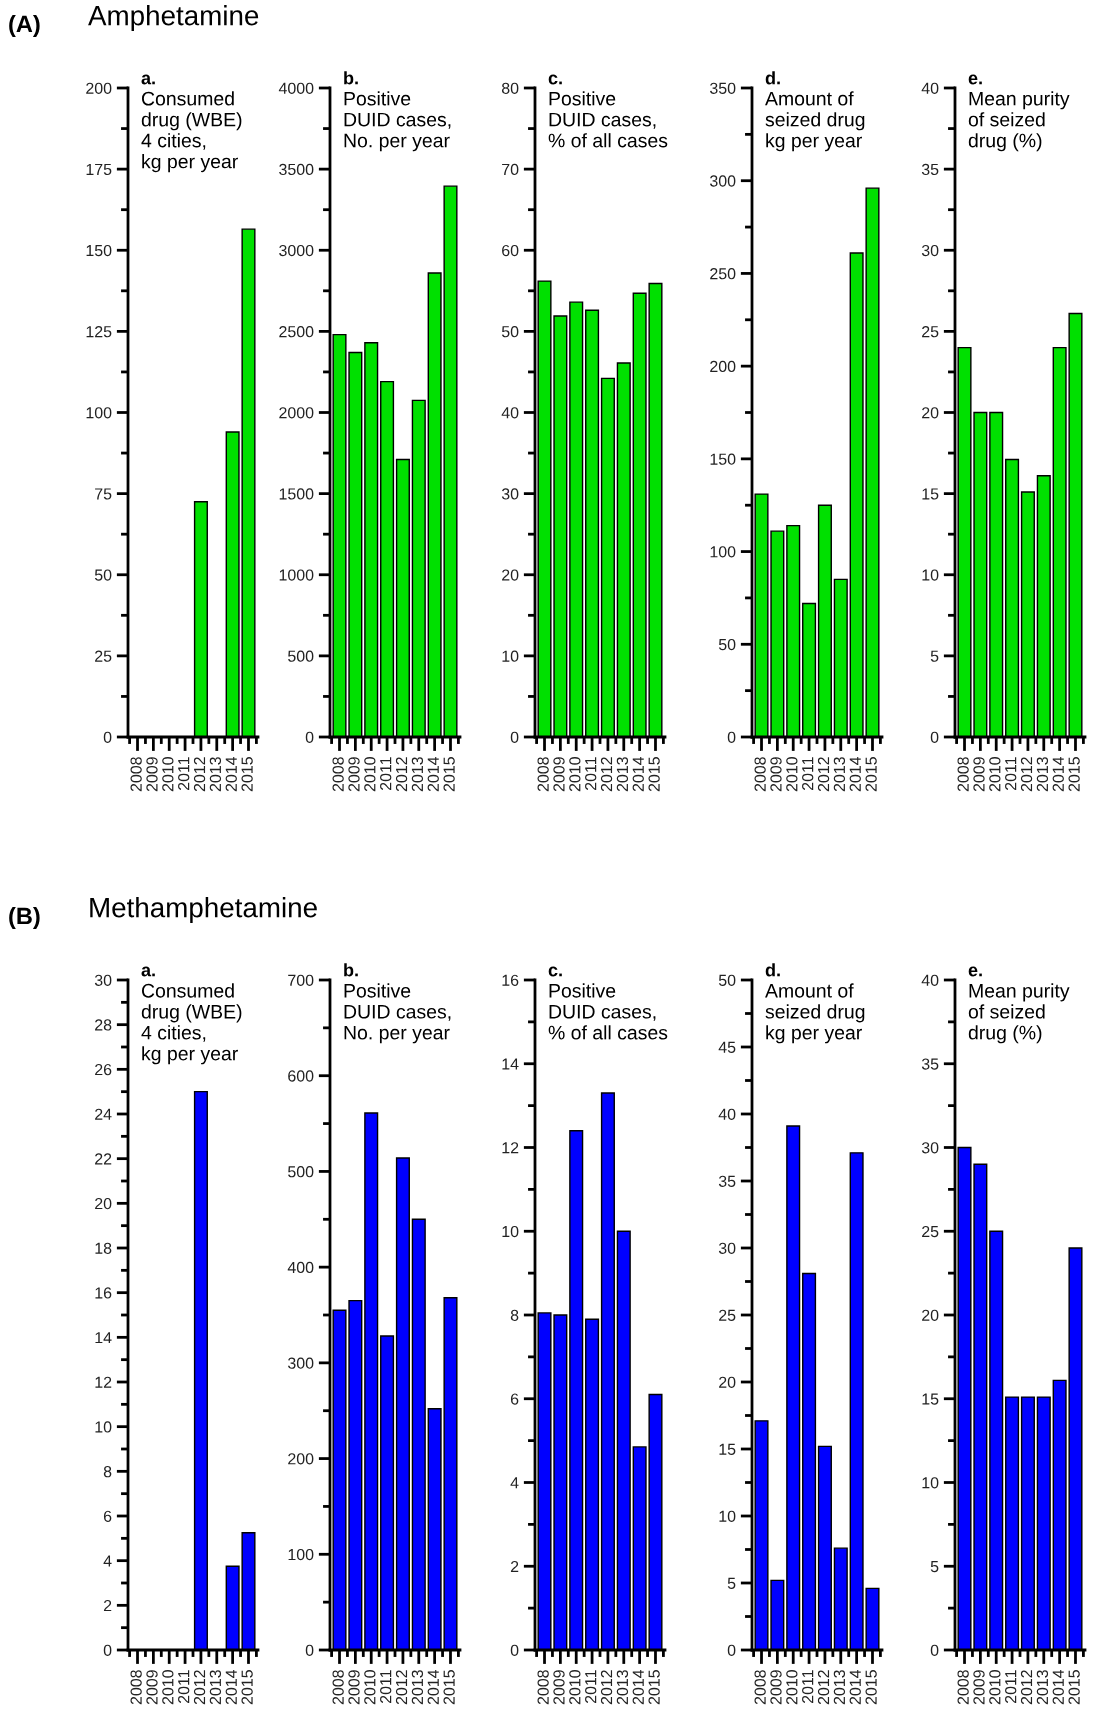 This screenshot has height=1718, width=1108. What do you see at coordinates (723, 366) in the screenshot?
I see `y-tick-label: 200` at bounding box center [723, 366].